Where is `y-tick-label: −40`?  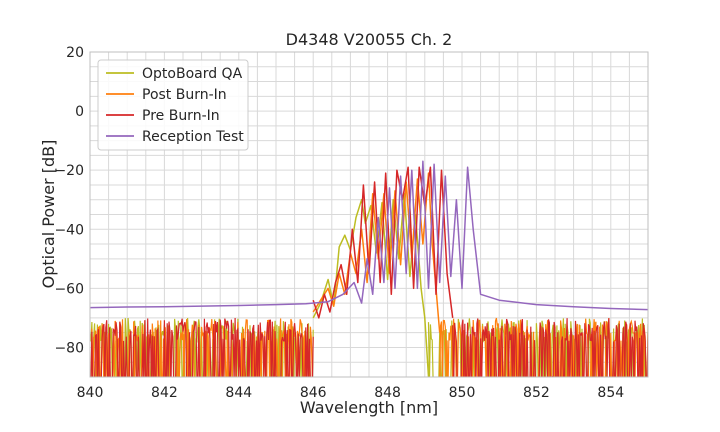 y-tick-label: −40 is located at coordinates (69, 230).